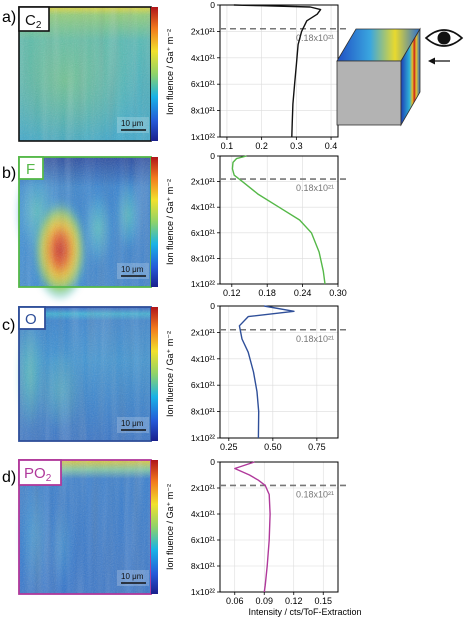  I want to click on x-tick-label: 0.15, so click(323, 601).